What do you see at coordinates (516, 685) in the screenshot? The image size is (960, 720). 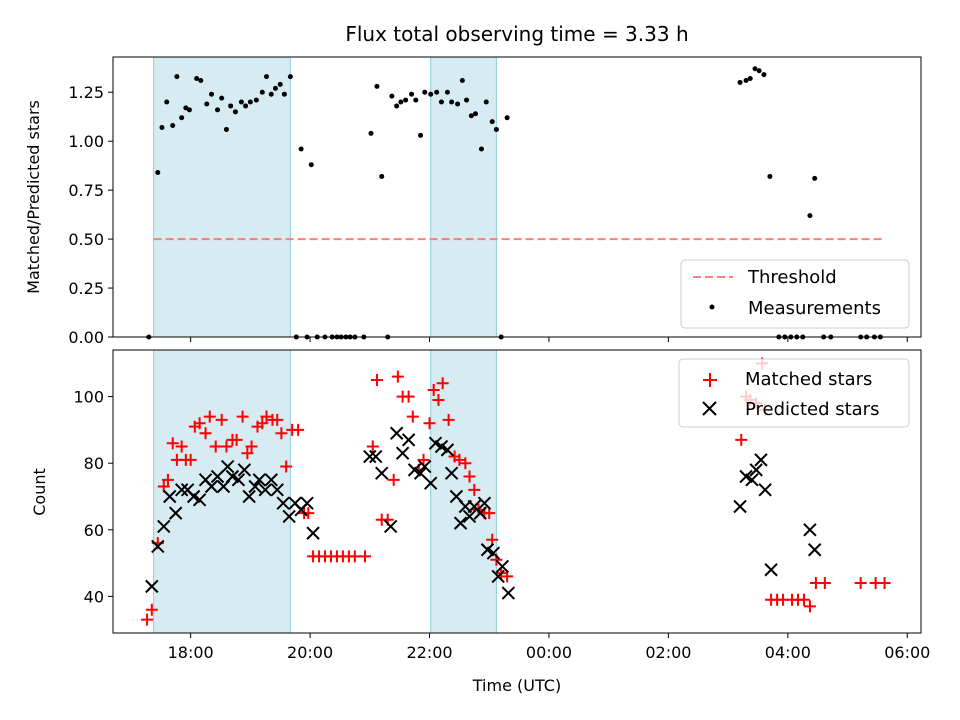 I see `x-axis-label: Time (UTC)` at bounding box center [516, 685].